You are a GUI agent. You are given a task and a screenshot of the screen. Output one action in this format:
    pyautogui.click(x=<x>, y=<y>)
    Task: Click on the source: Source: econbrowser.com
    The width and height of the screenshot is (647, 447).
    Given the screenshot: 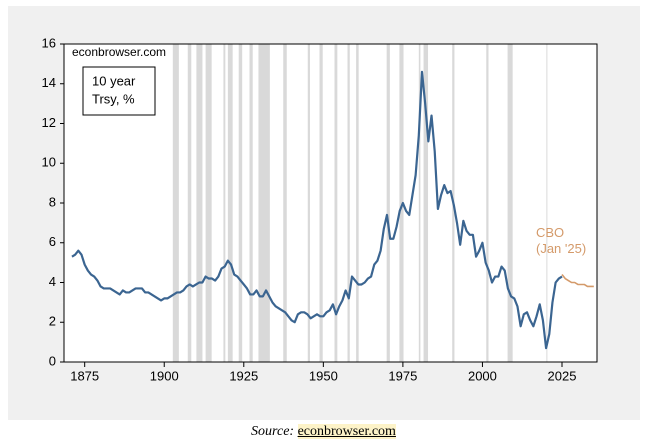 What is the action you would take?
    pyautogui.click(x=323, y=432)
    